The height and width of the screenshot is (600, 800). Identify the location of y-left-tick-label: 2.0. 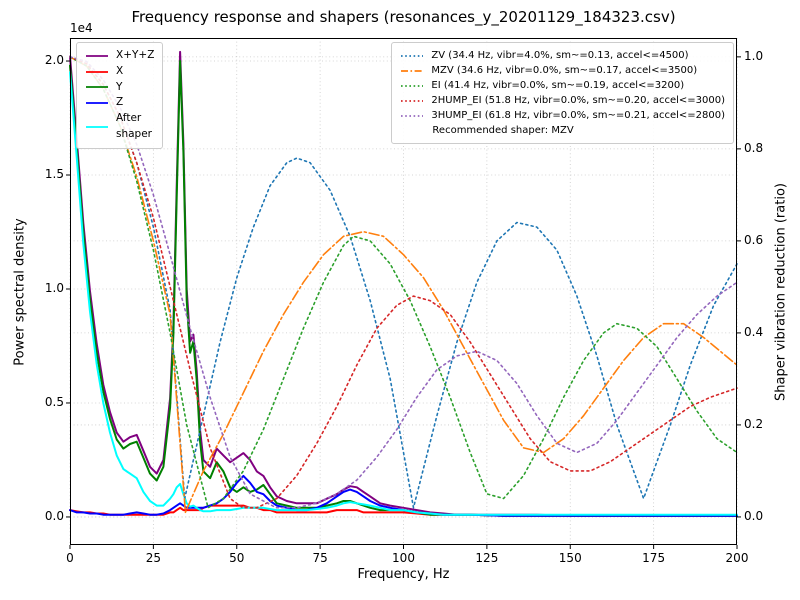
(54, 60).